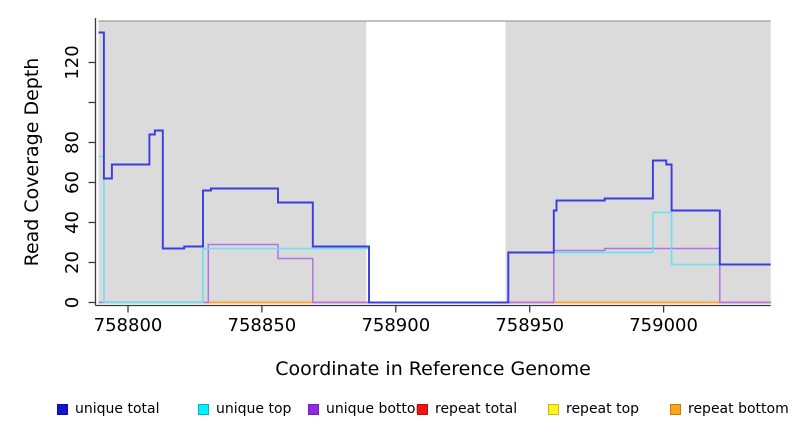 This screenshot has height=432, width=792. Describe the element at coordinates (128, 325) in the screenshot. I see `x-tick-label: 758800` at that location.